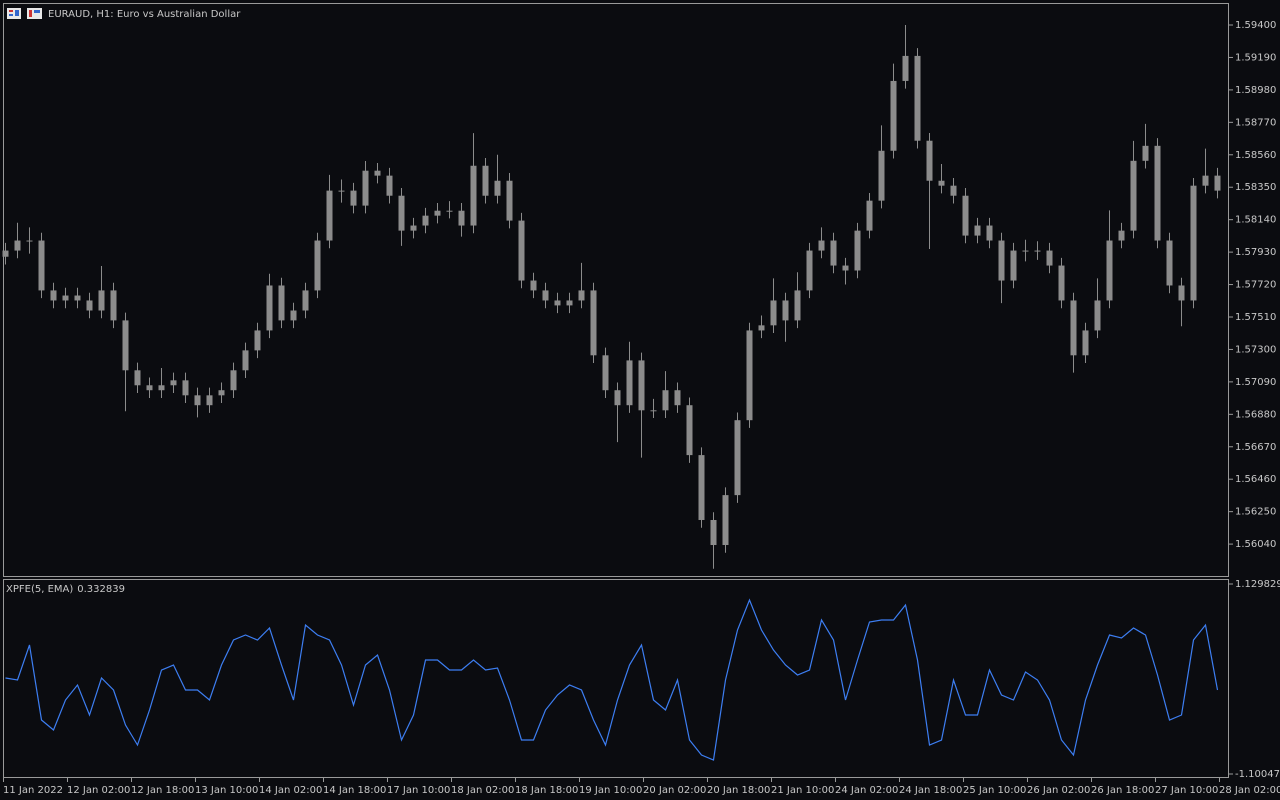 The image size is (1280, 800). Describe the element at coordinates (1255, 414) in the screenshot. I see `y-tick-label: 1.56880` at that location.